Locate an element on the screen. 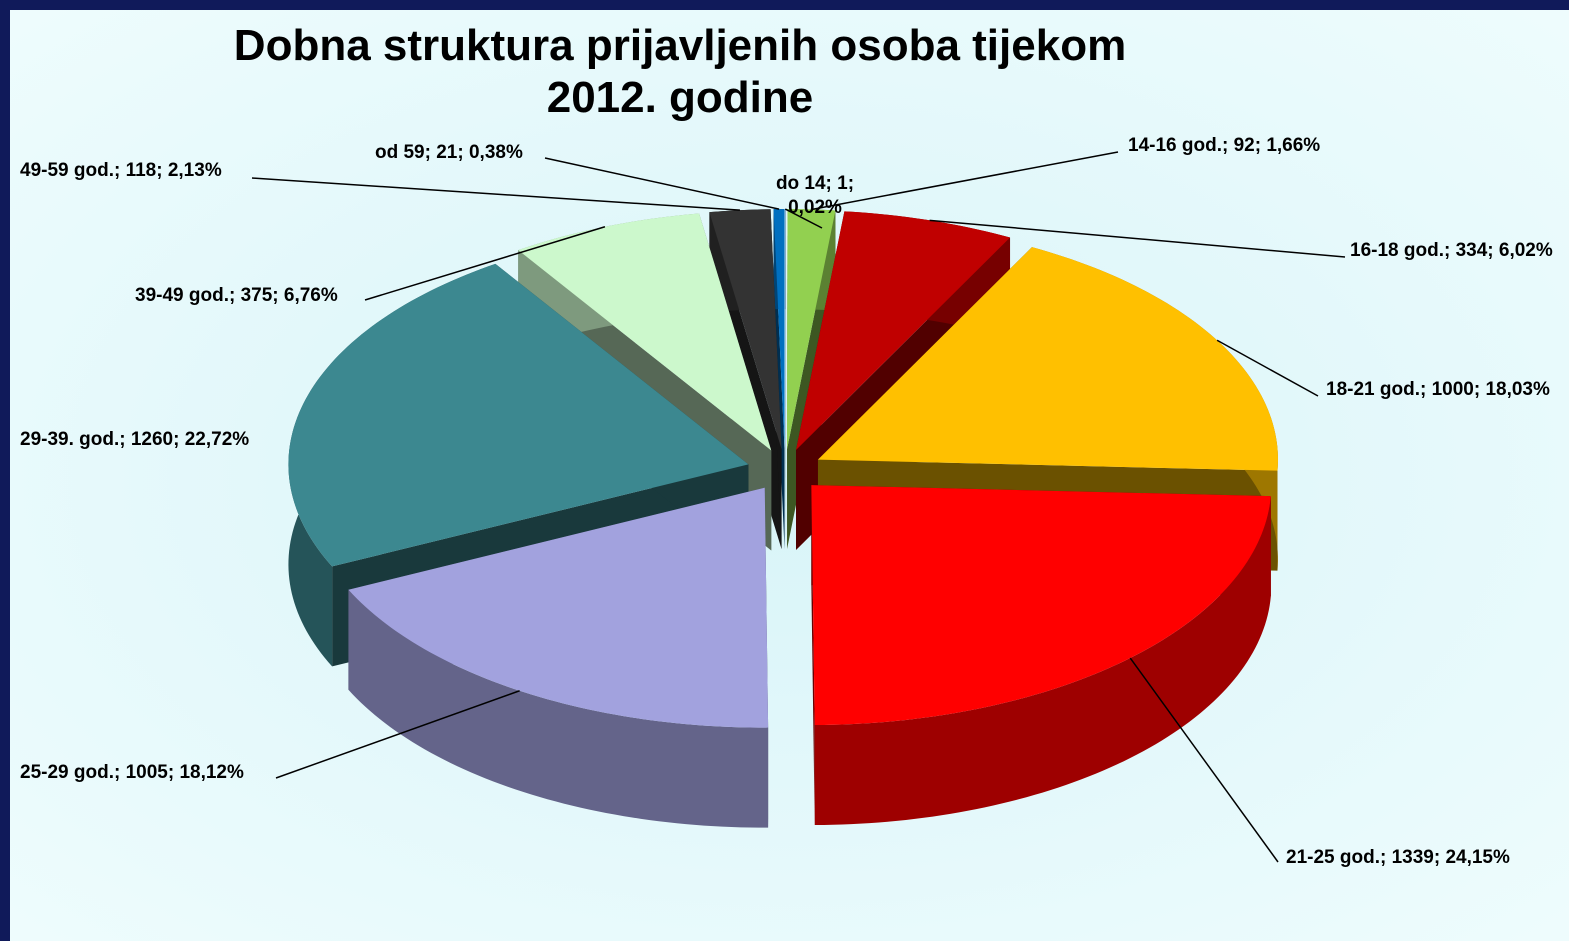  data-label: 18-21 god.; 1000; 18,03% is located at coordinates (1438, 389).